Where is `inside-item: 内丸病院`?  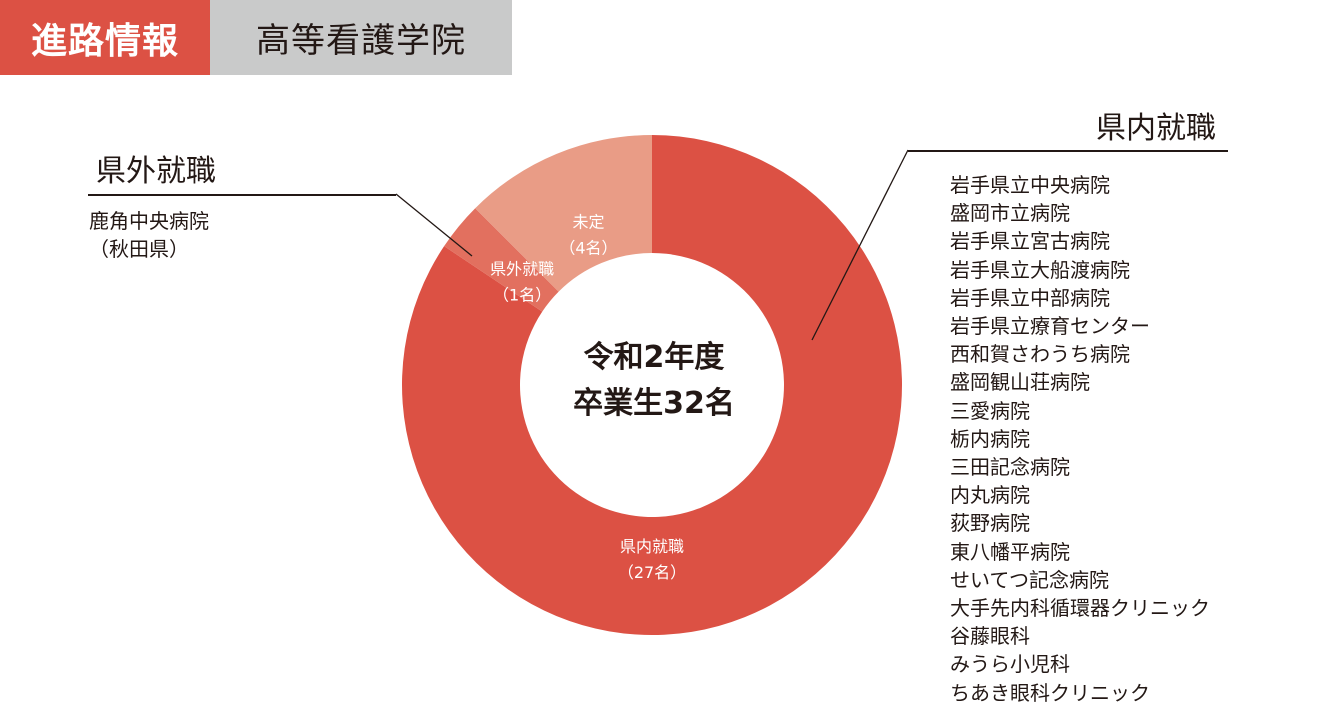 inside-item: 内丸病院 is located at coordinates (990, 495).